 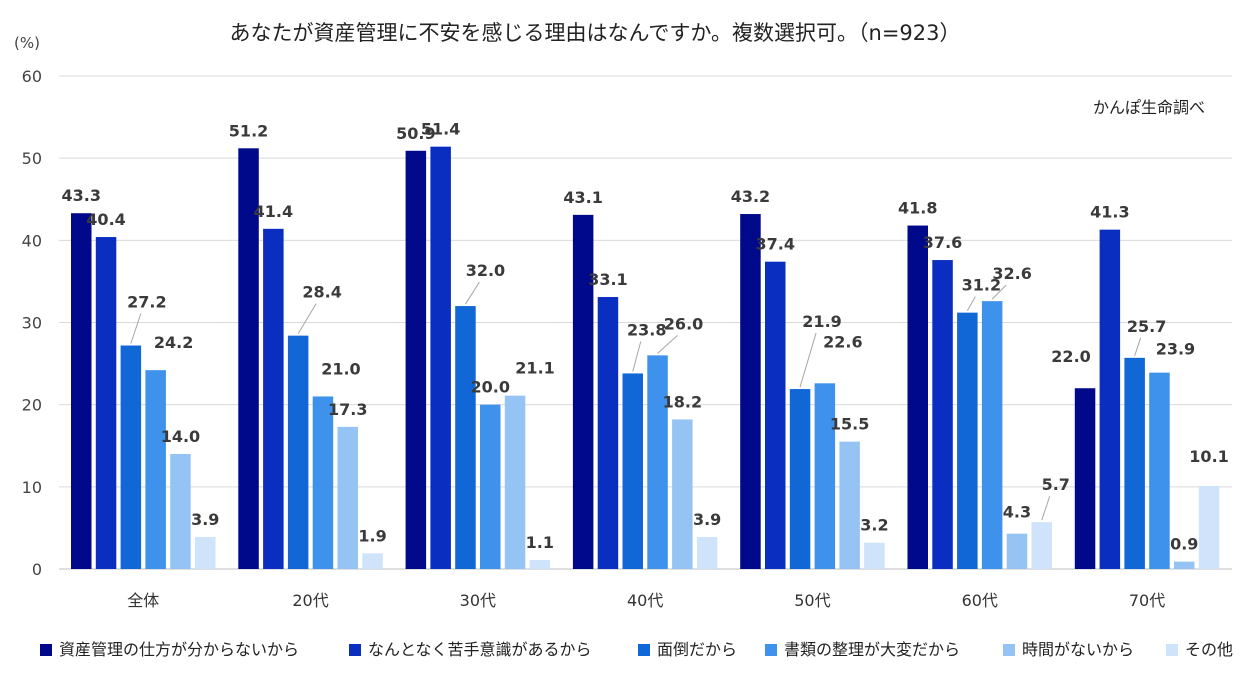 What do you see at coordinates (775, 244) in the screenshot?
I see `data-label: 37.4` at bounding box center [775, 244].